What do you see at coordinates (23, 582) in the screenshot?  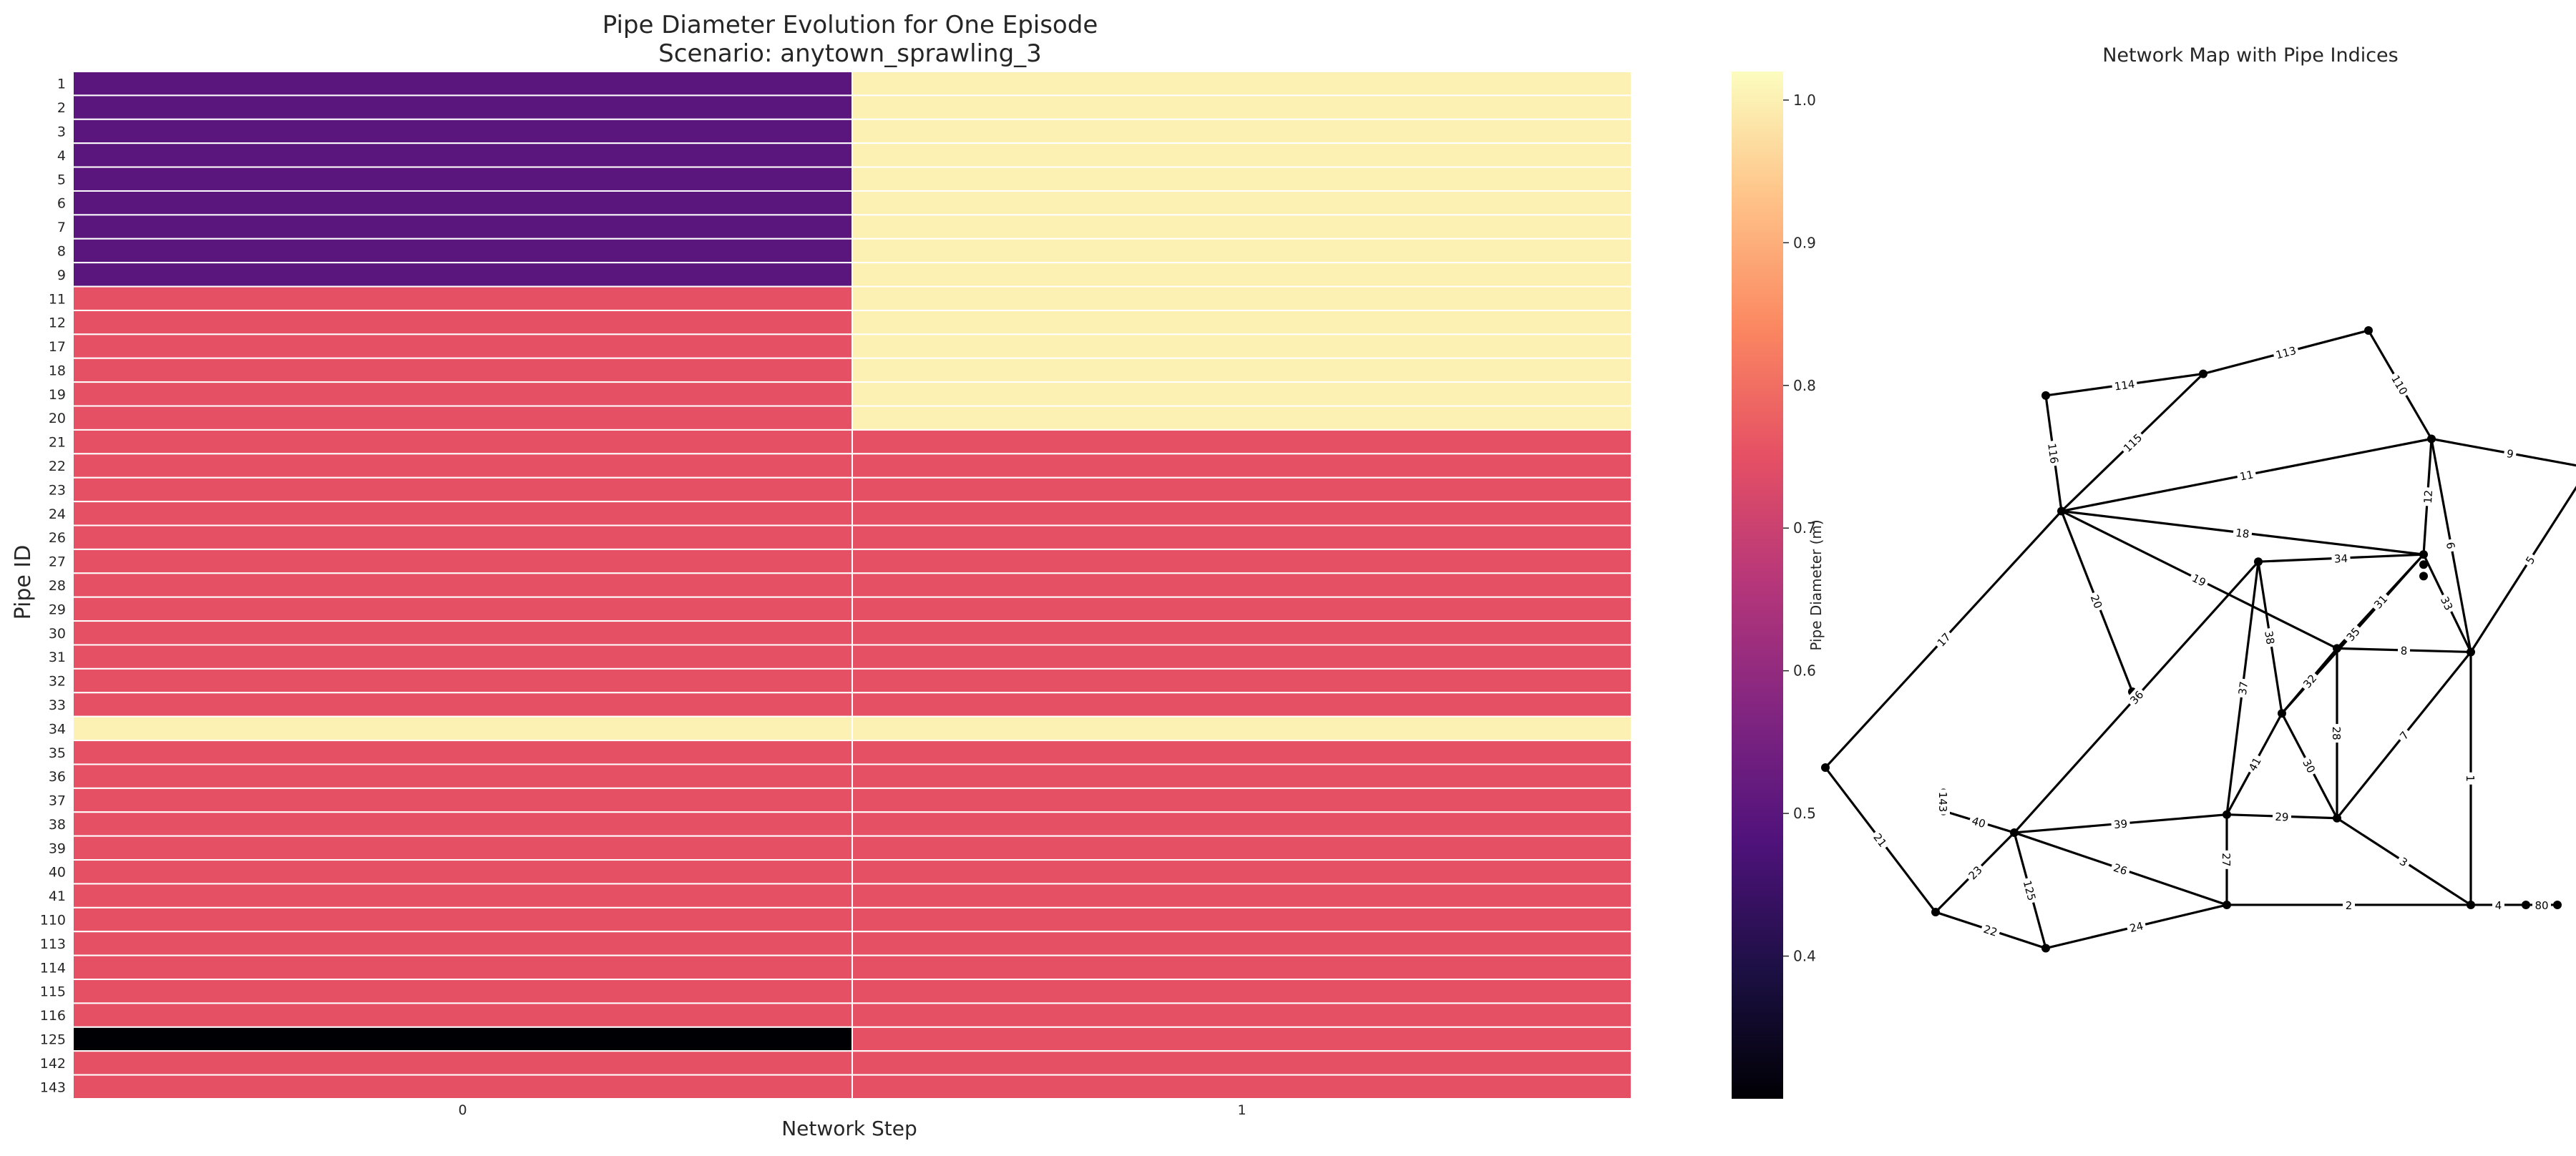 I see `heatmap-y-axis-label: Pipe ID` at bounding box center [23, 582].